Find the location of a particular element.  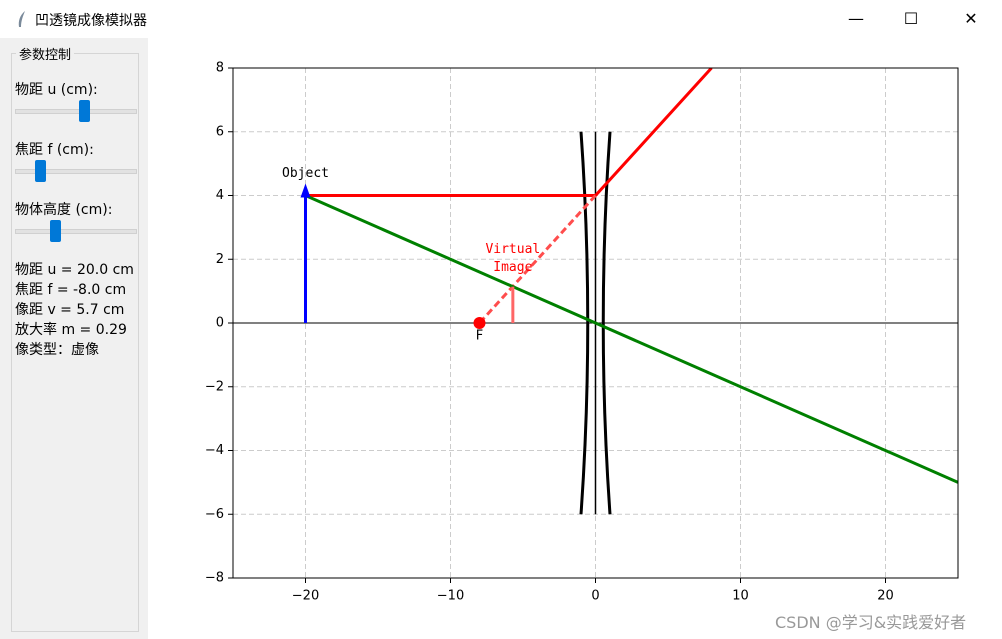

y-tick-label: −6 is located at coordinates (214, 514).